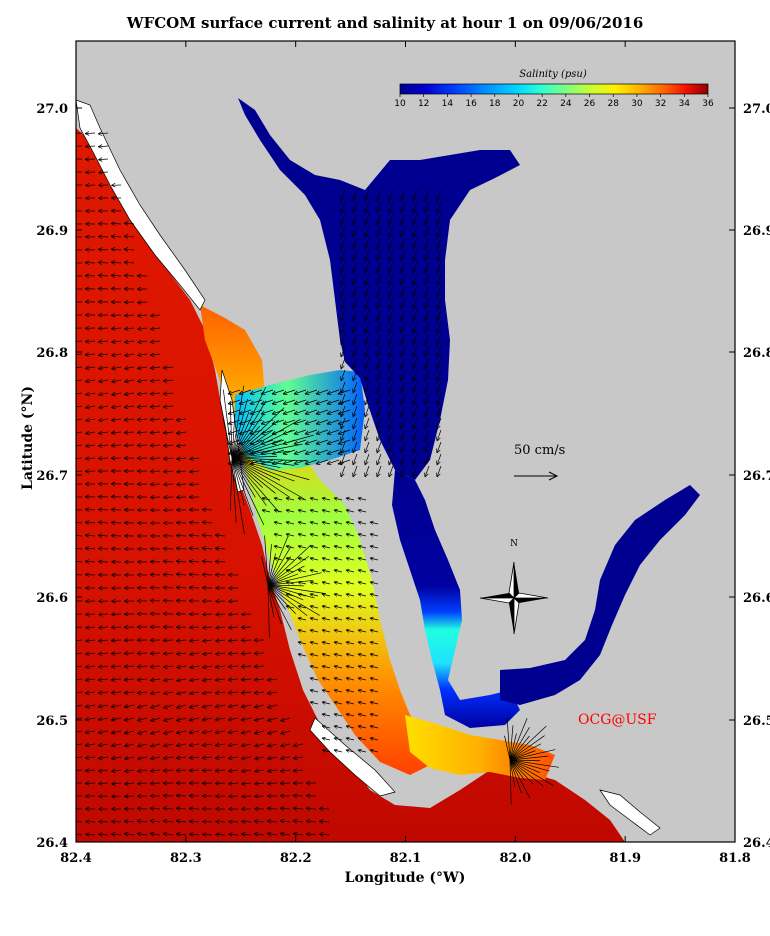  What do you see at coordinates (52, 598) in the screenshot?
I see `y-tick-label: 26.6` at bounding box center [52, 598].